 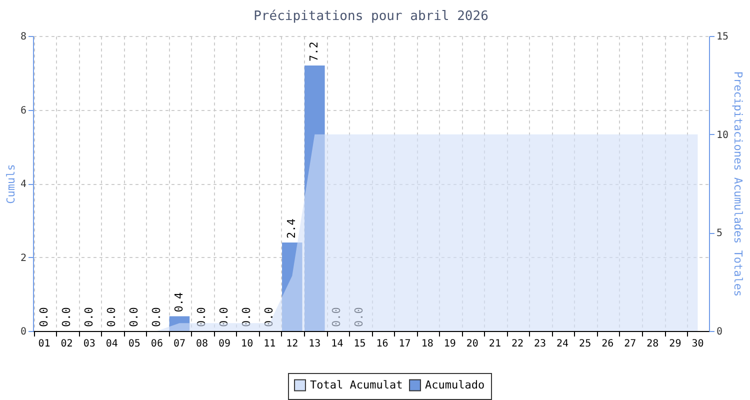 I want to click on x-tick-label: 18, so click(x=427, y=344).